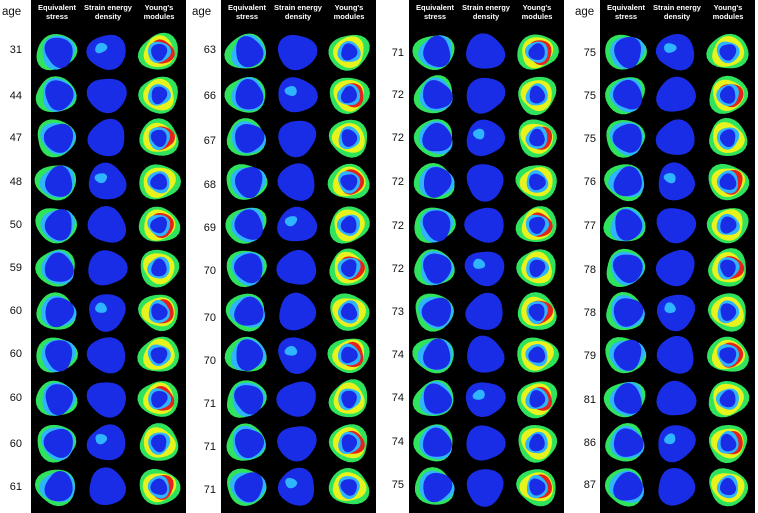  Describe the element at coordinates (589, 182) in the screenshot. I see `age-label: 76` at that location.